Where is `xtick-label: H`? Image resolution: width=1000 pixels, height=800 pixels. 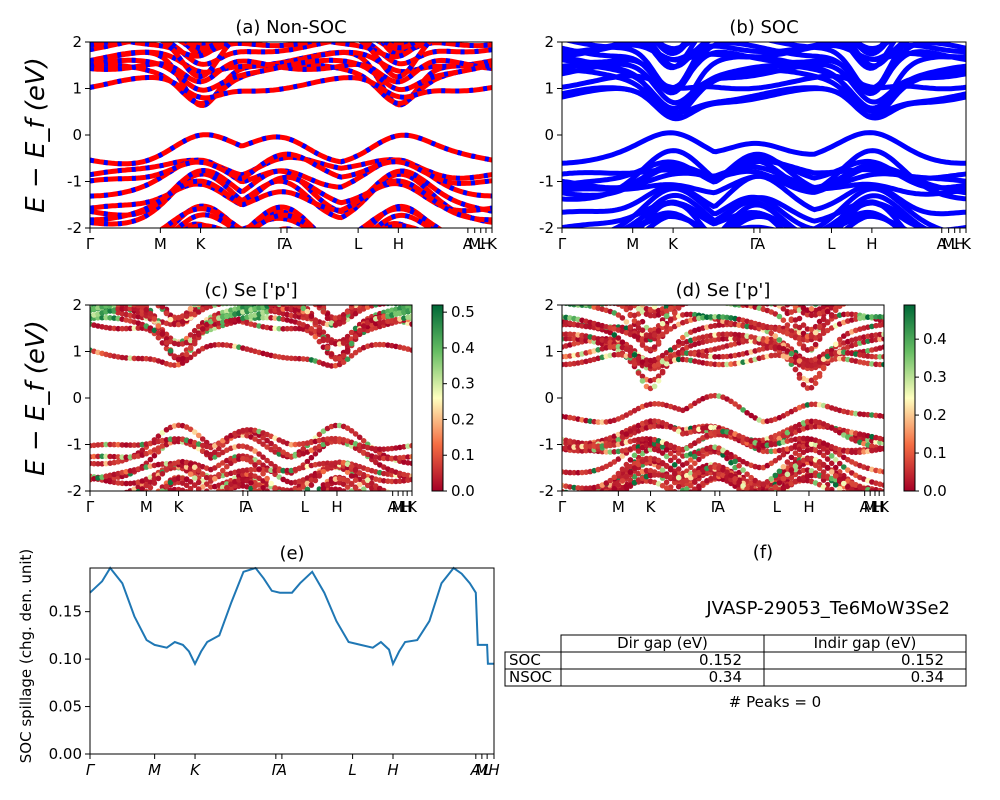 xtick-label: H is located at coordinates (407, 507).